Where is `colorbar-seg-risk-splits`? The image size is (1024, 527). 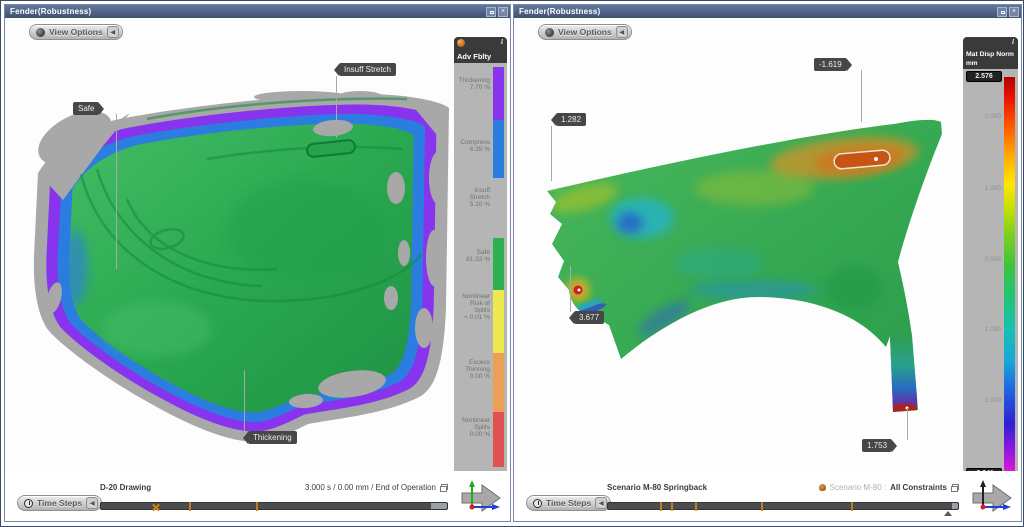 colorbar-seg-risk-splits is located at coordinates (498, 321).